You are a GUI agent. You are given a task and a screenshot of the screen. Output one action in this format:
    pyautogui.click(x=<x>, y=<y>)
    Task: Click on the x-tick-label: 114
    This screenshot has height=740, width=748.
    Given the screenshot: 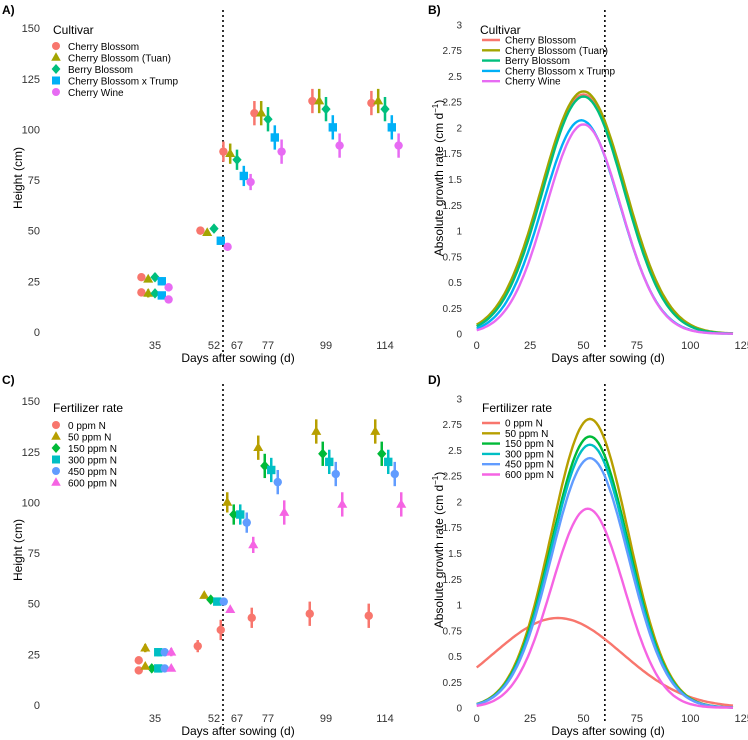 What is the action you would take?
    pyautogui.click(x=385, y=346)
    